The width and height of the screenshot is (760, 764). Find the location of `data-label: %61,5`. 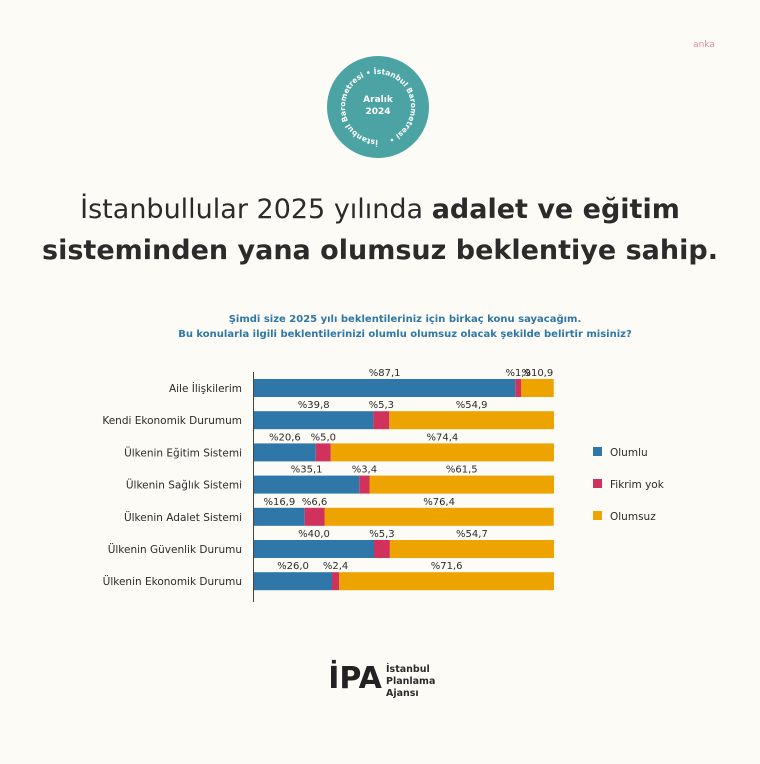

data-label: %61,5 is located at coordinates (462, 470).